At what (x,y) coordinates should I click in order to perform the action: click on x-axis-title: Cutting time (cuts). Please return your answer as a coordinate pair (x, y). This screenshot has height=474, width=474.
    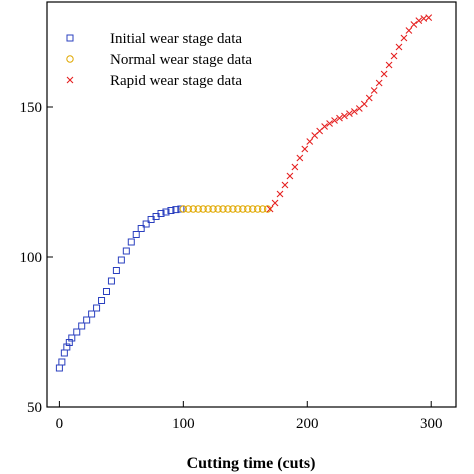
    Looking at the image, I should click on (251, 463).